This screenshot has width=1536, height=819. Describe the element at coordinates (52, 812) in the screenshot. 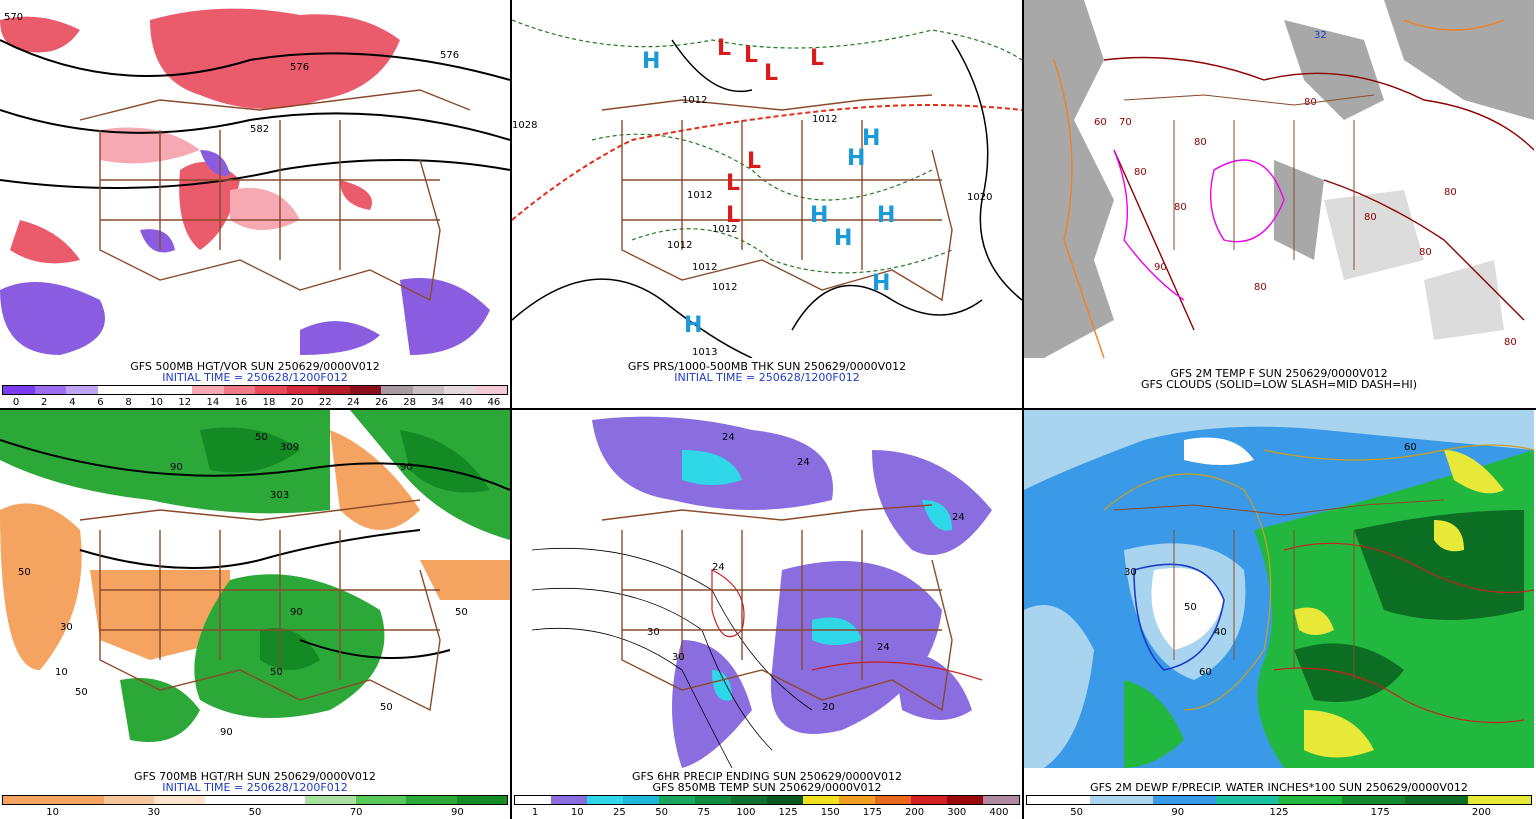

I see `colorbar-tick-label: 10` at that location.